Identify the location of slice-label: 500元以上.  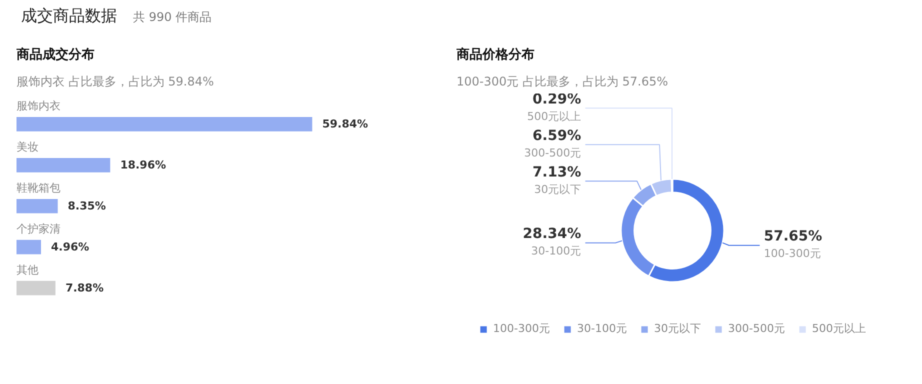
(554, 116).